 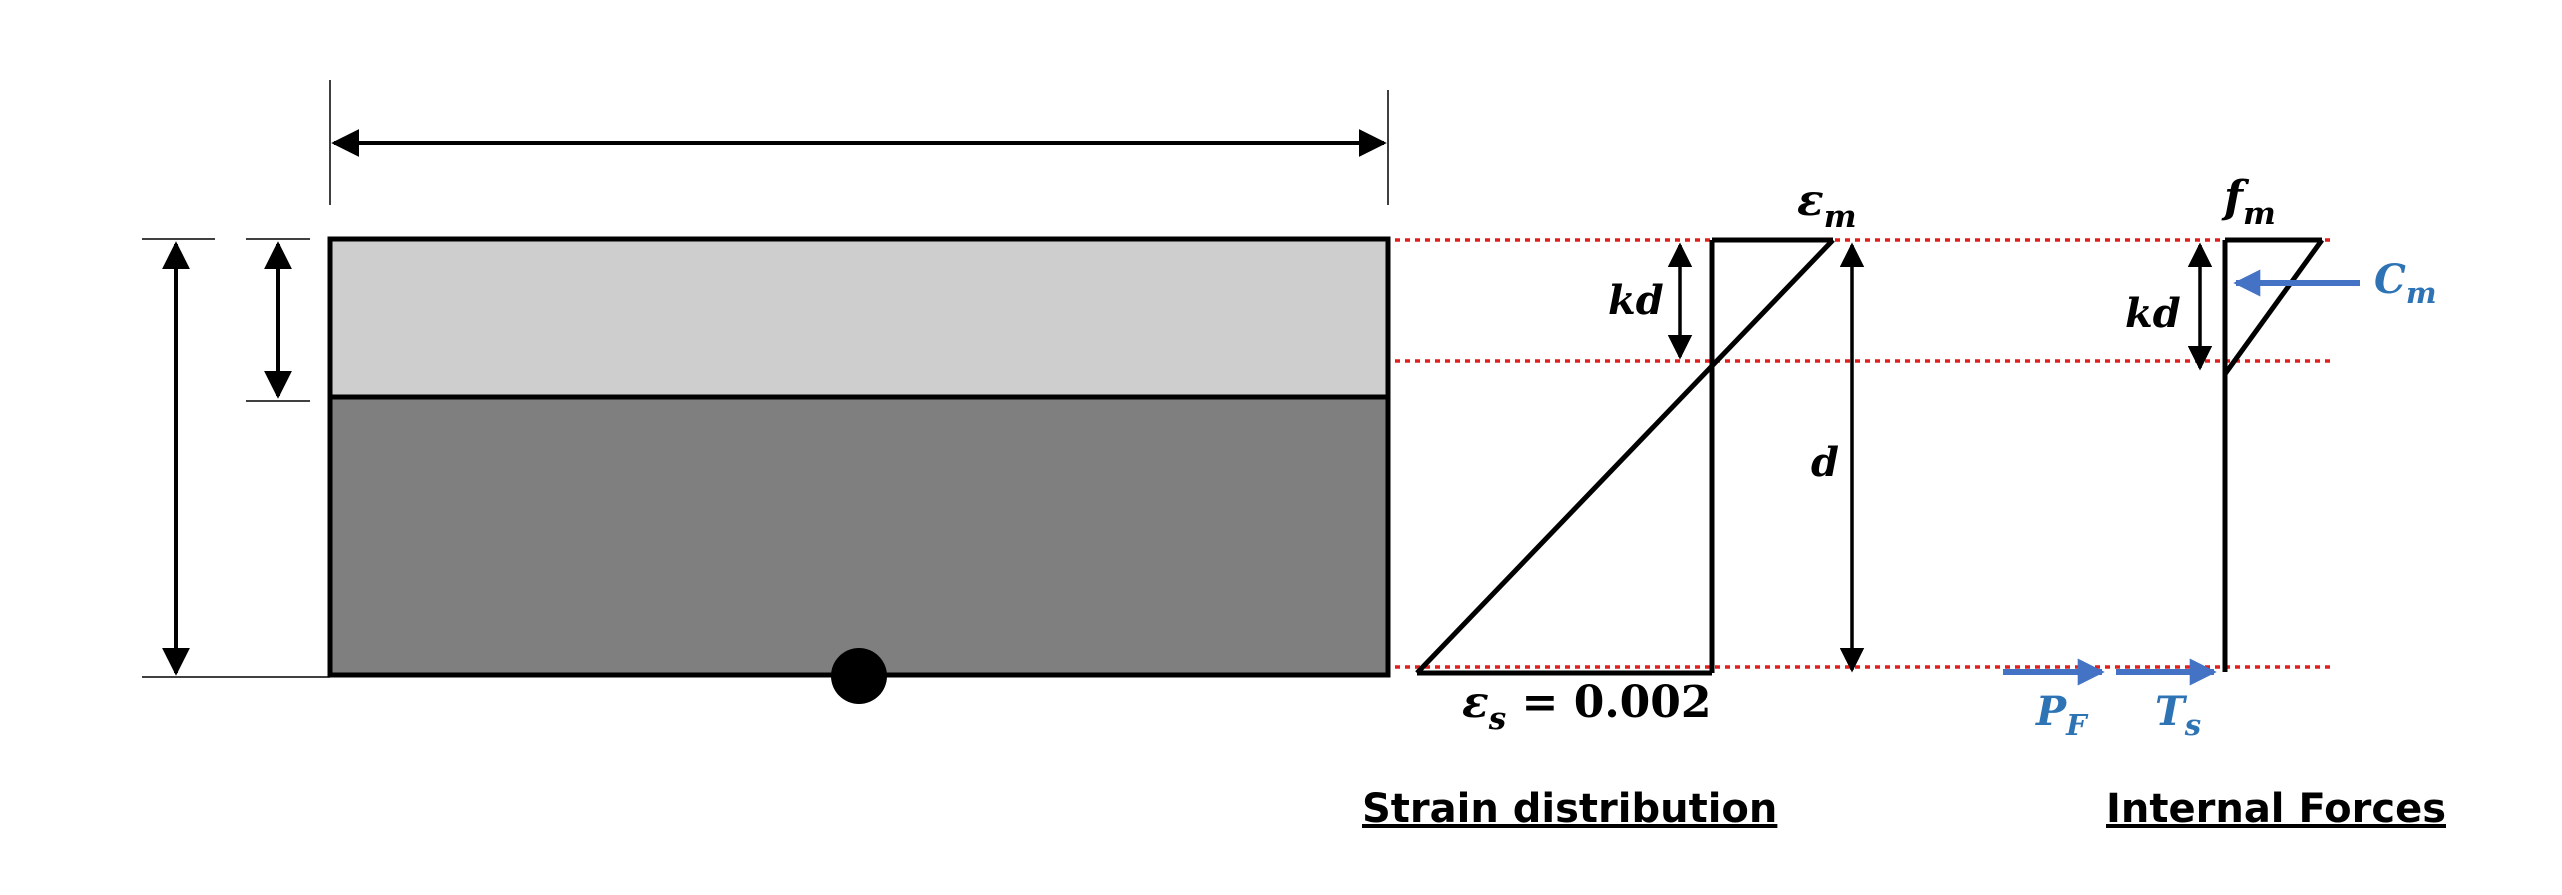 What do you see at coordinates (2224, 502) in the screenshot?
I see `internal-forces: fm kd Cm PF Ts Internal Forces` at bounding box center [2224, 502].